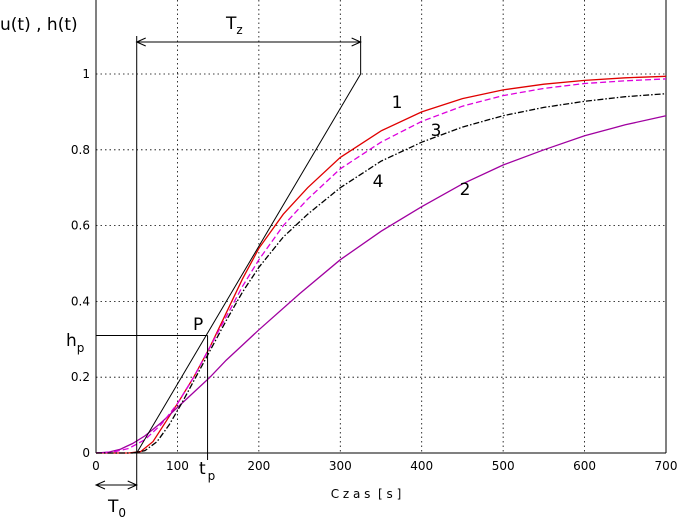 This screenshot has width=680, height=530. I want to click on y-tick-label: 0, so click(86, 453).